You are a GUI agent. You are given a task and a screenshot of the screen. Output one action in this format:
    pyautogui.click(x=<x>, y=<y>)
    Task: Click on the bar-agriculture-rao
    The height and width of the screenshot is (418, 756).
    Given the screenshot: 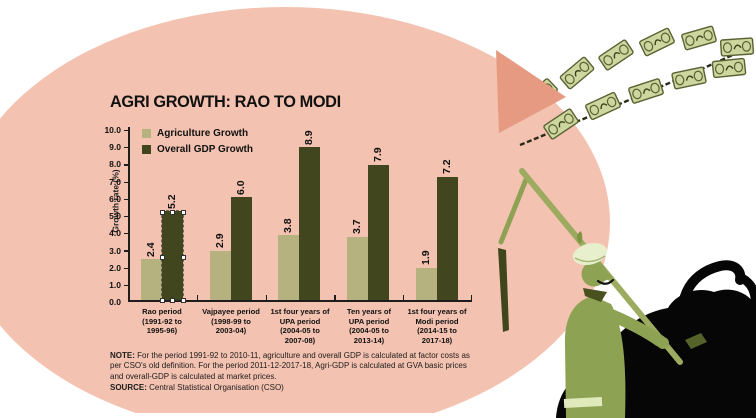 What is the action you would take?
    pyautogui.click(x=151, y=280)
    